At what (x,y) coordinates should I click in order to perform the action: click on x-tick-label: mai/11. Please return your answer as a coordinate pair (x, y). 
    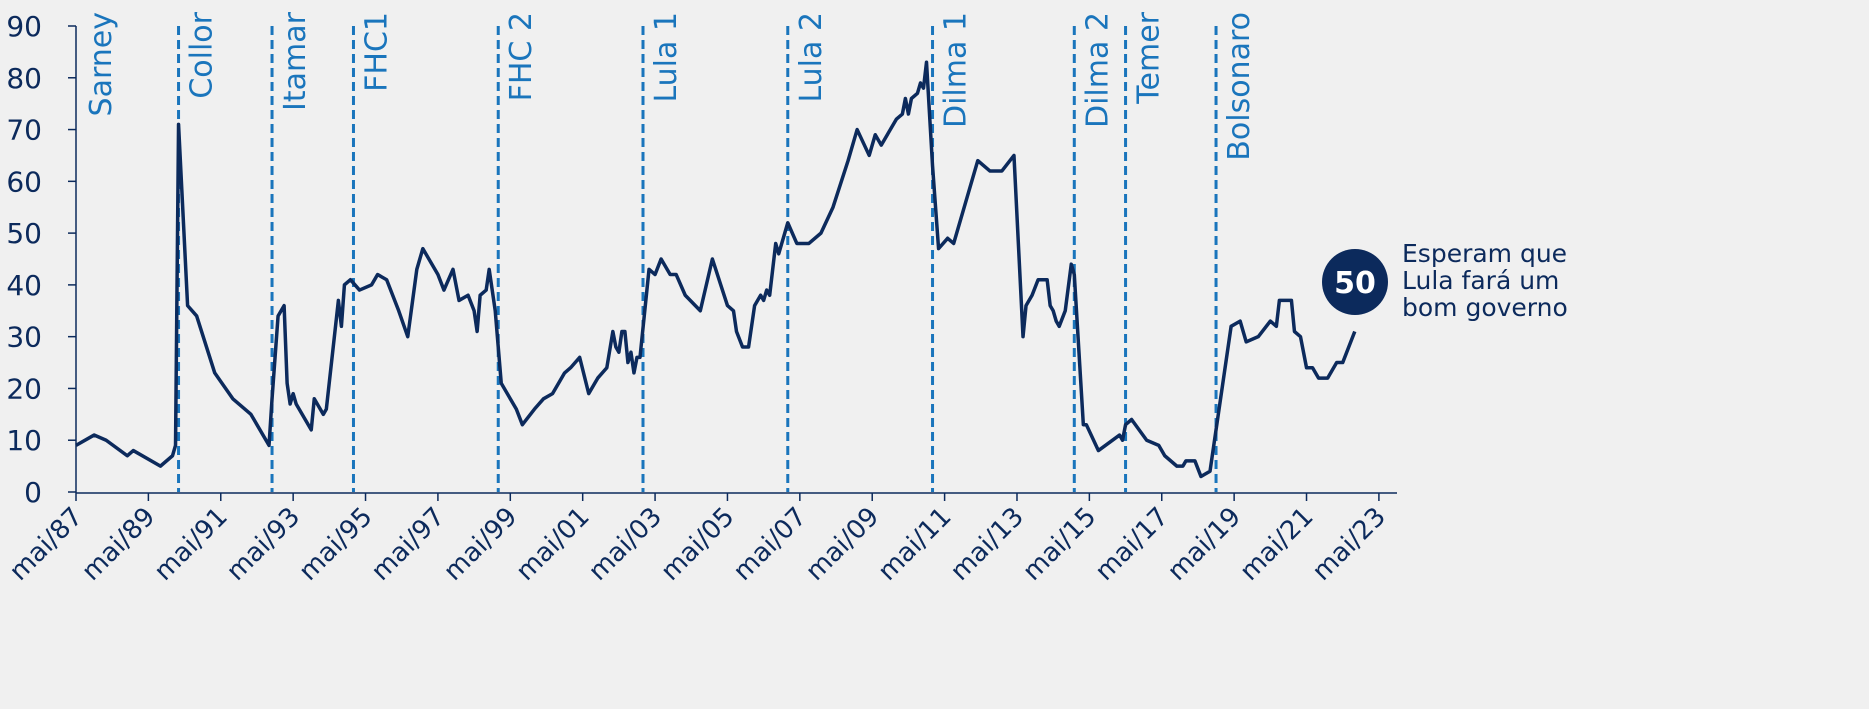
    Looking at the image, I should click on (914, 544).